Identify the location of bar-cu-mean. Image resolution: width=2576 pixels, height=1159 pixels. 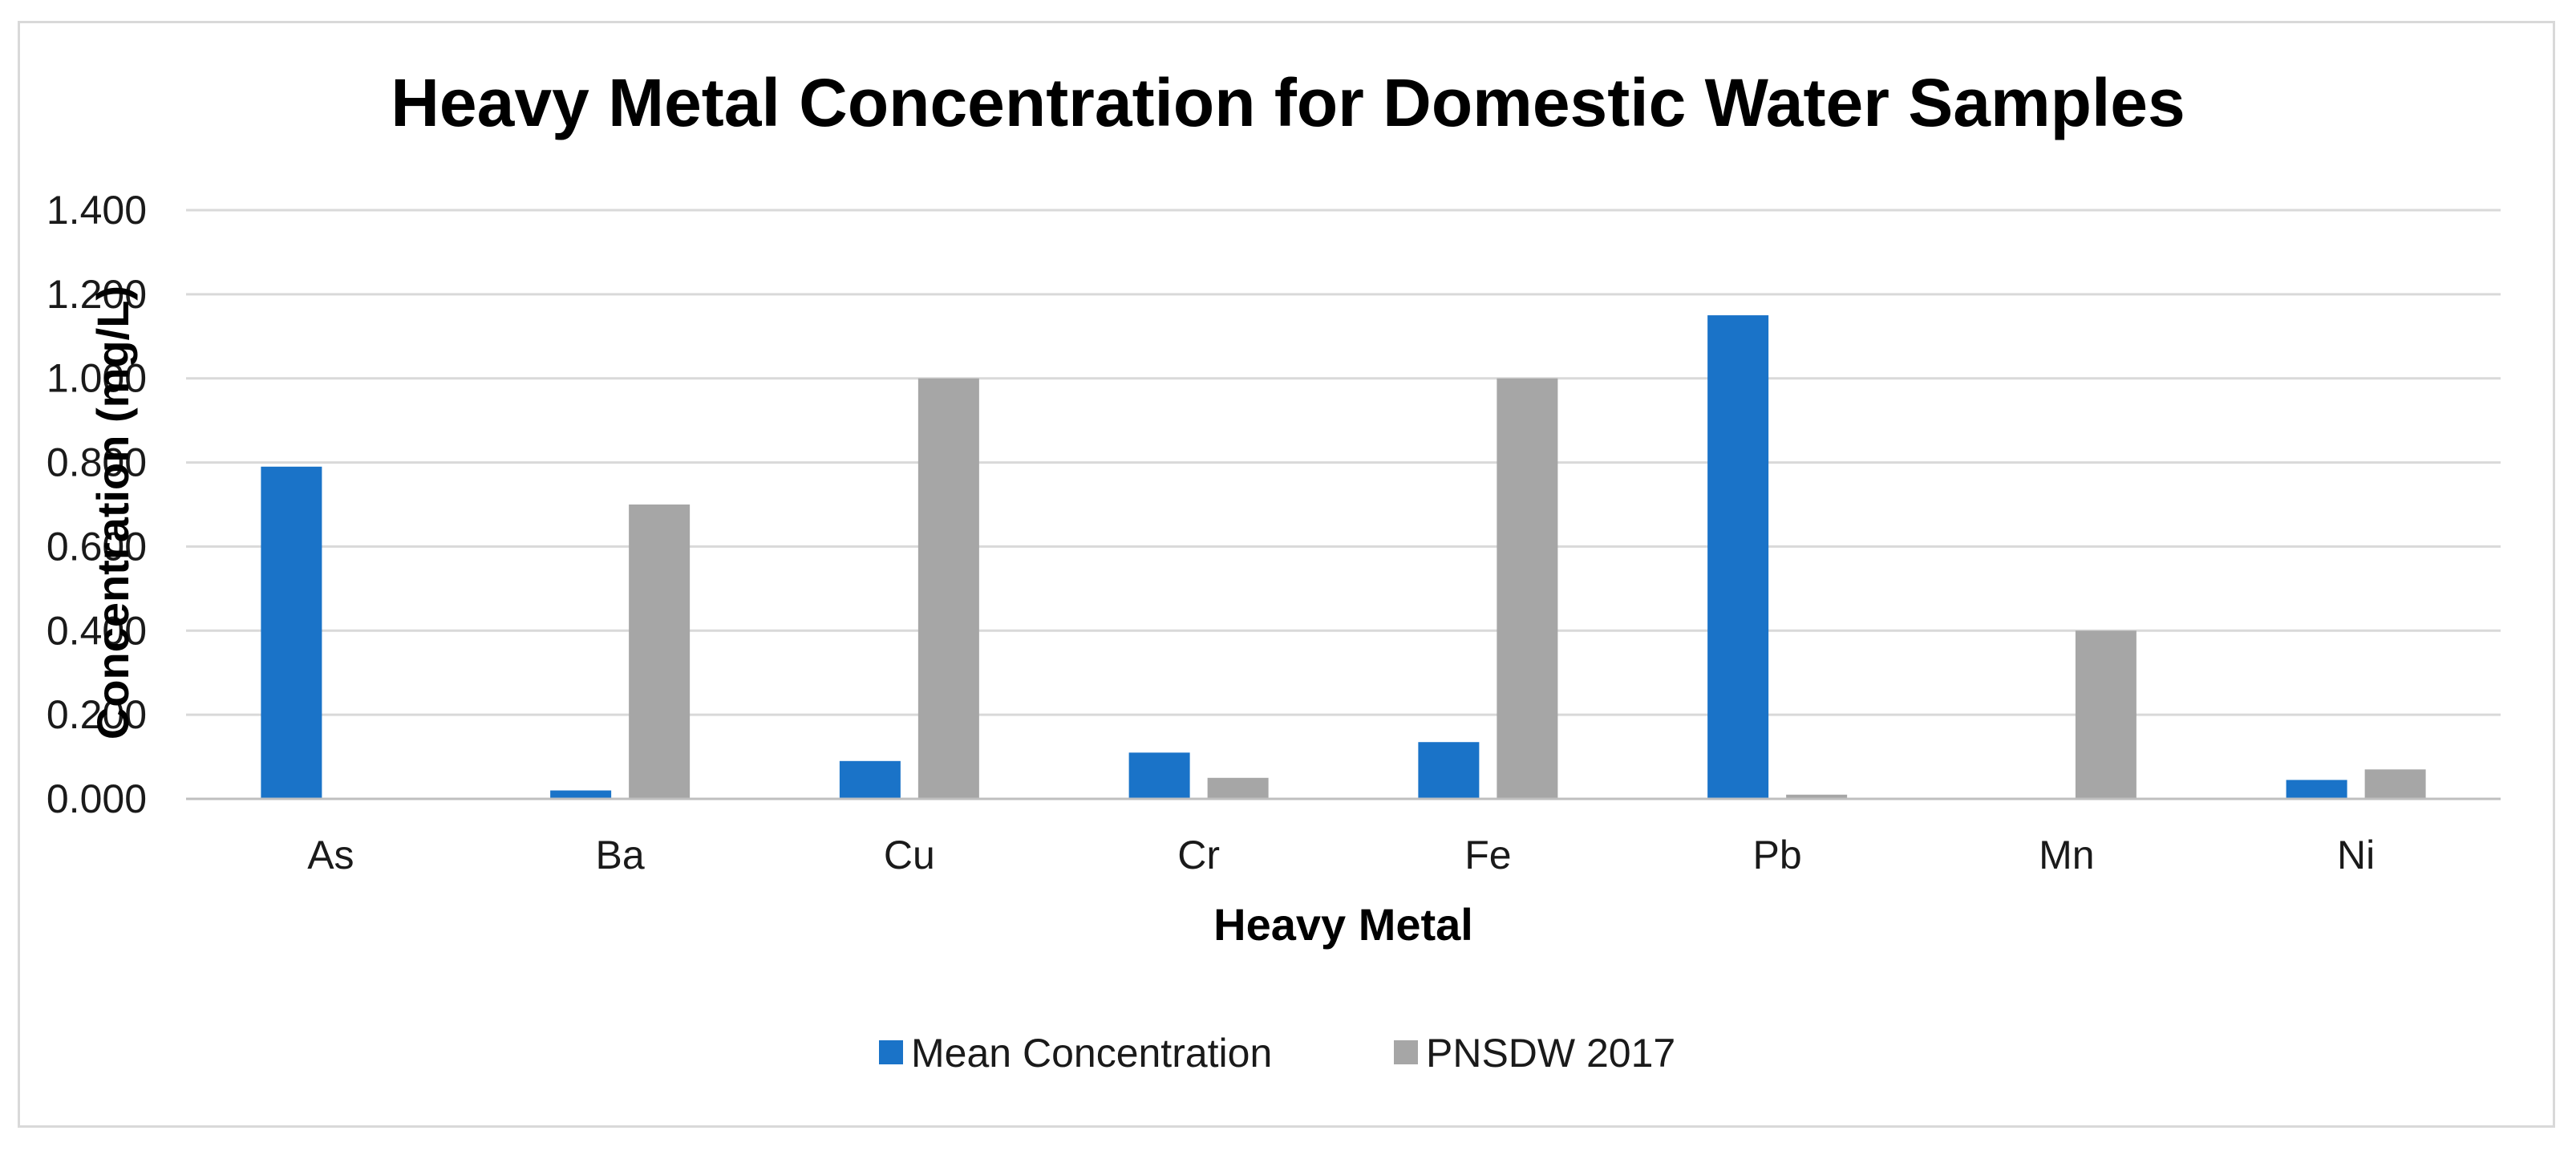
(870, 779).